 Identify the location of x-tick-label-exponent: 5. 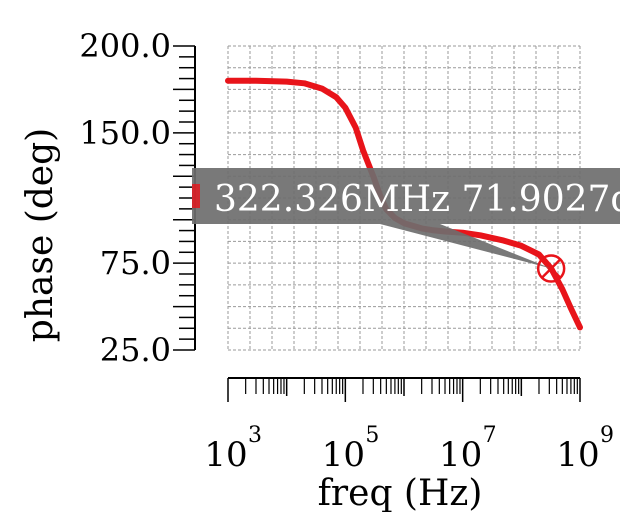
(372, 435).